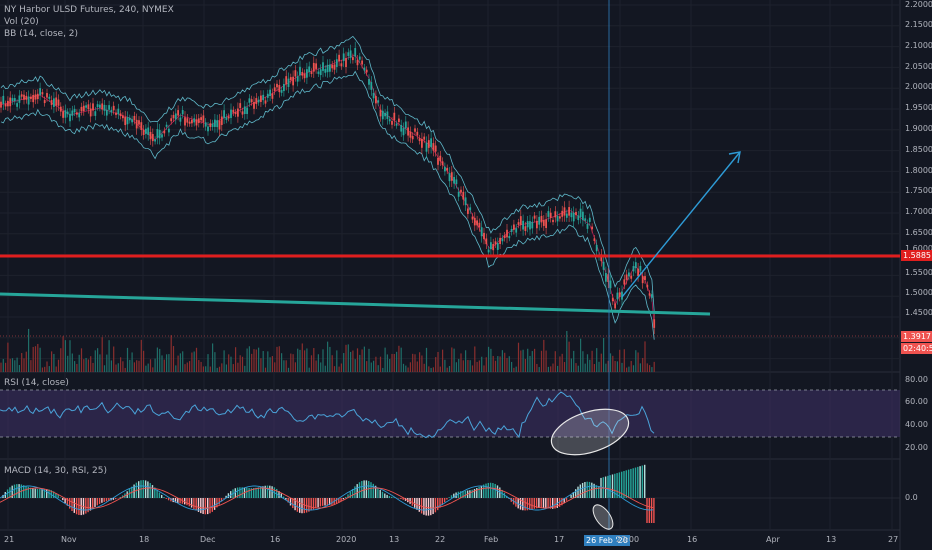 The height and width of the screenshot is (550, 932). I want to click on symbol-title: NY Harbor ULSD Futures, 240, NYMEX, so click(89, 10).